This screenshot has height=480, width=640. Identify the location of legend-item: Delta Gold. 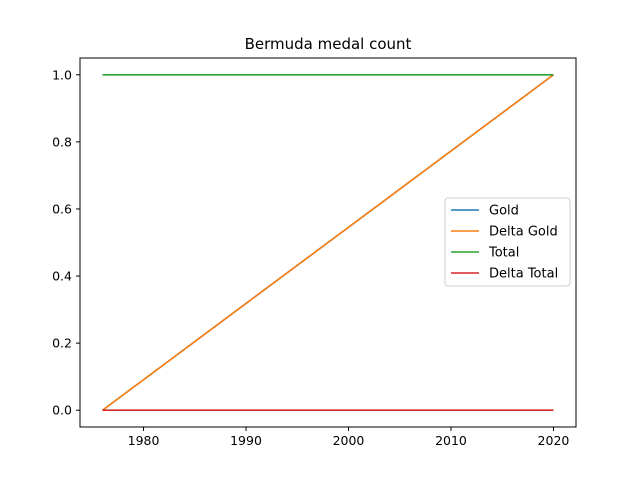
(504, 232).